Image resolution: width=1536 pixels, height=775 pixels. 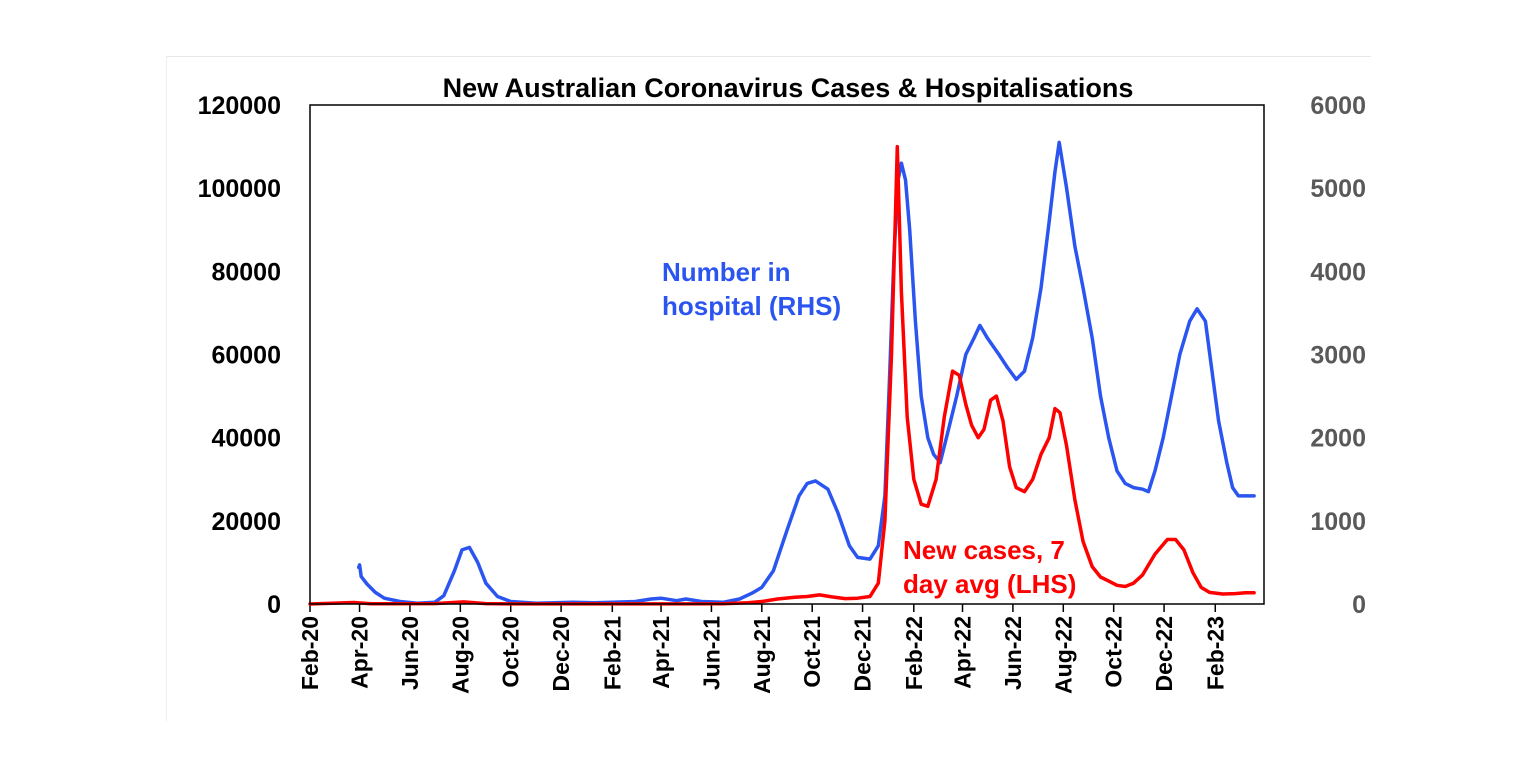 What do you see at coordinates (751, 306) in the screenshot?
I see `annotation-number-in-hospital: hospital (RHS)` at bounding box center [751, 306].